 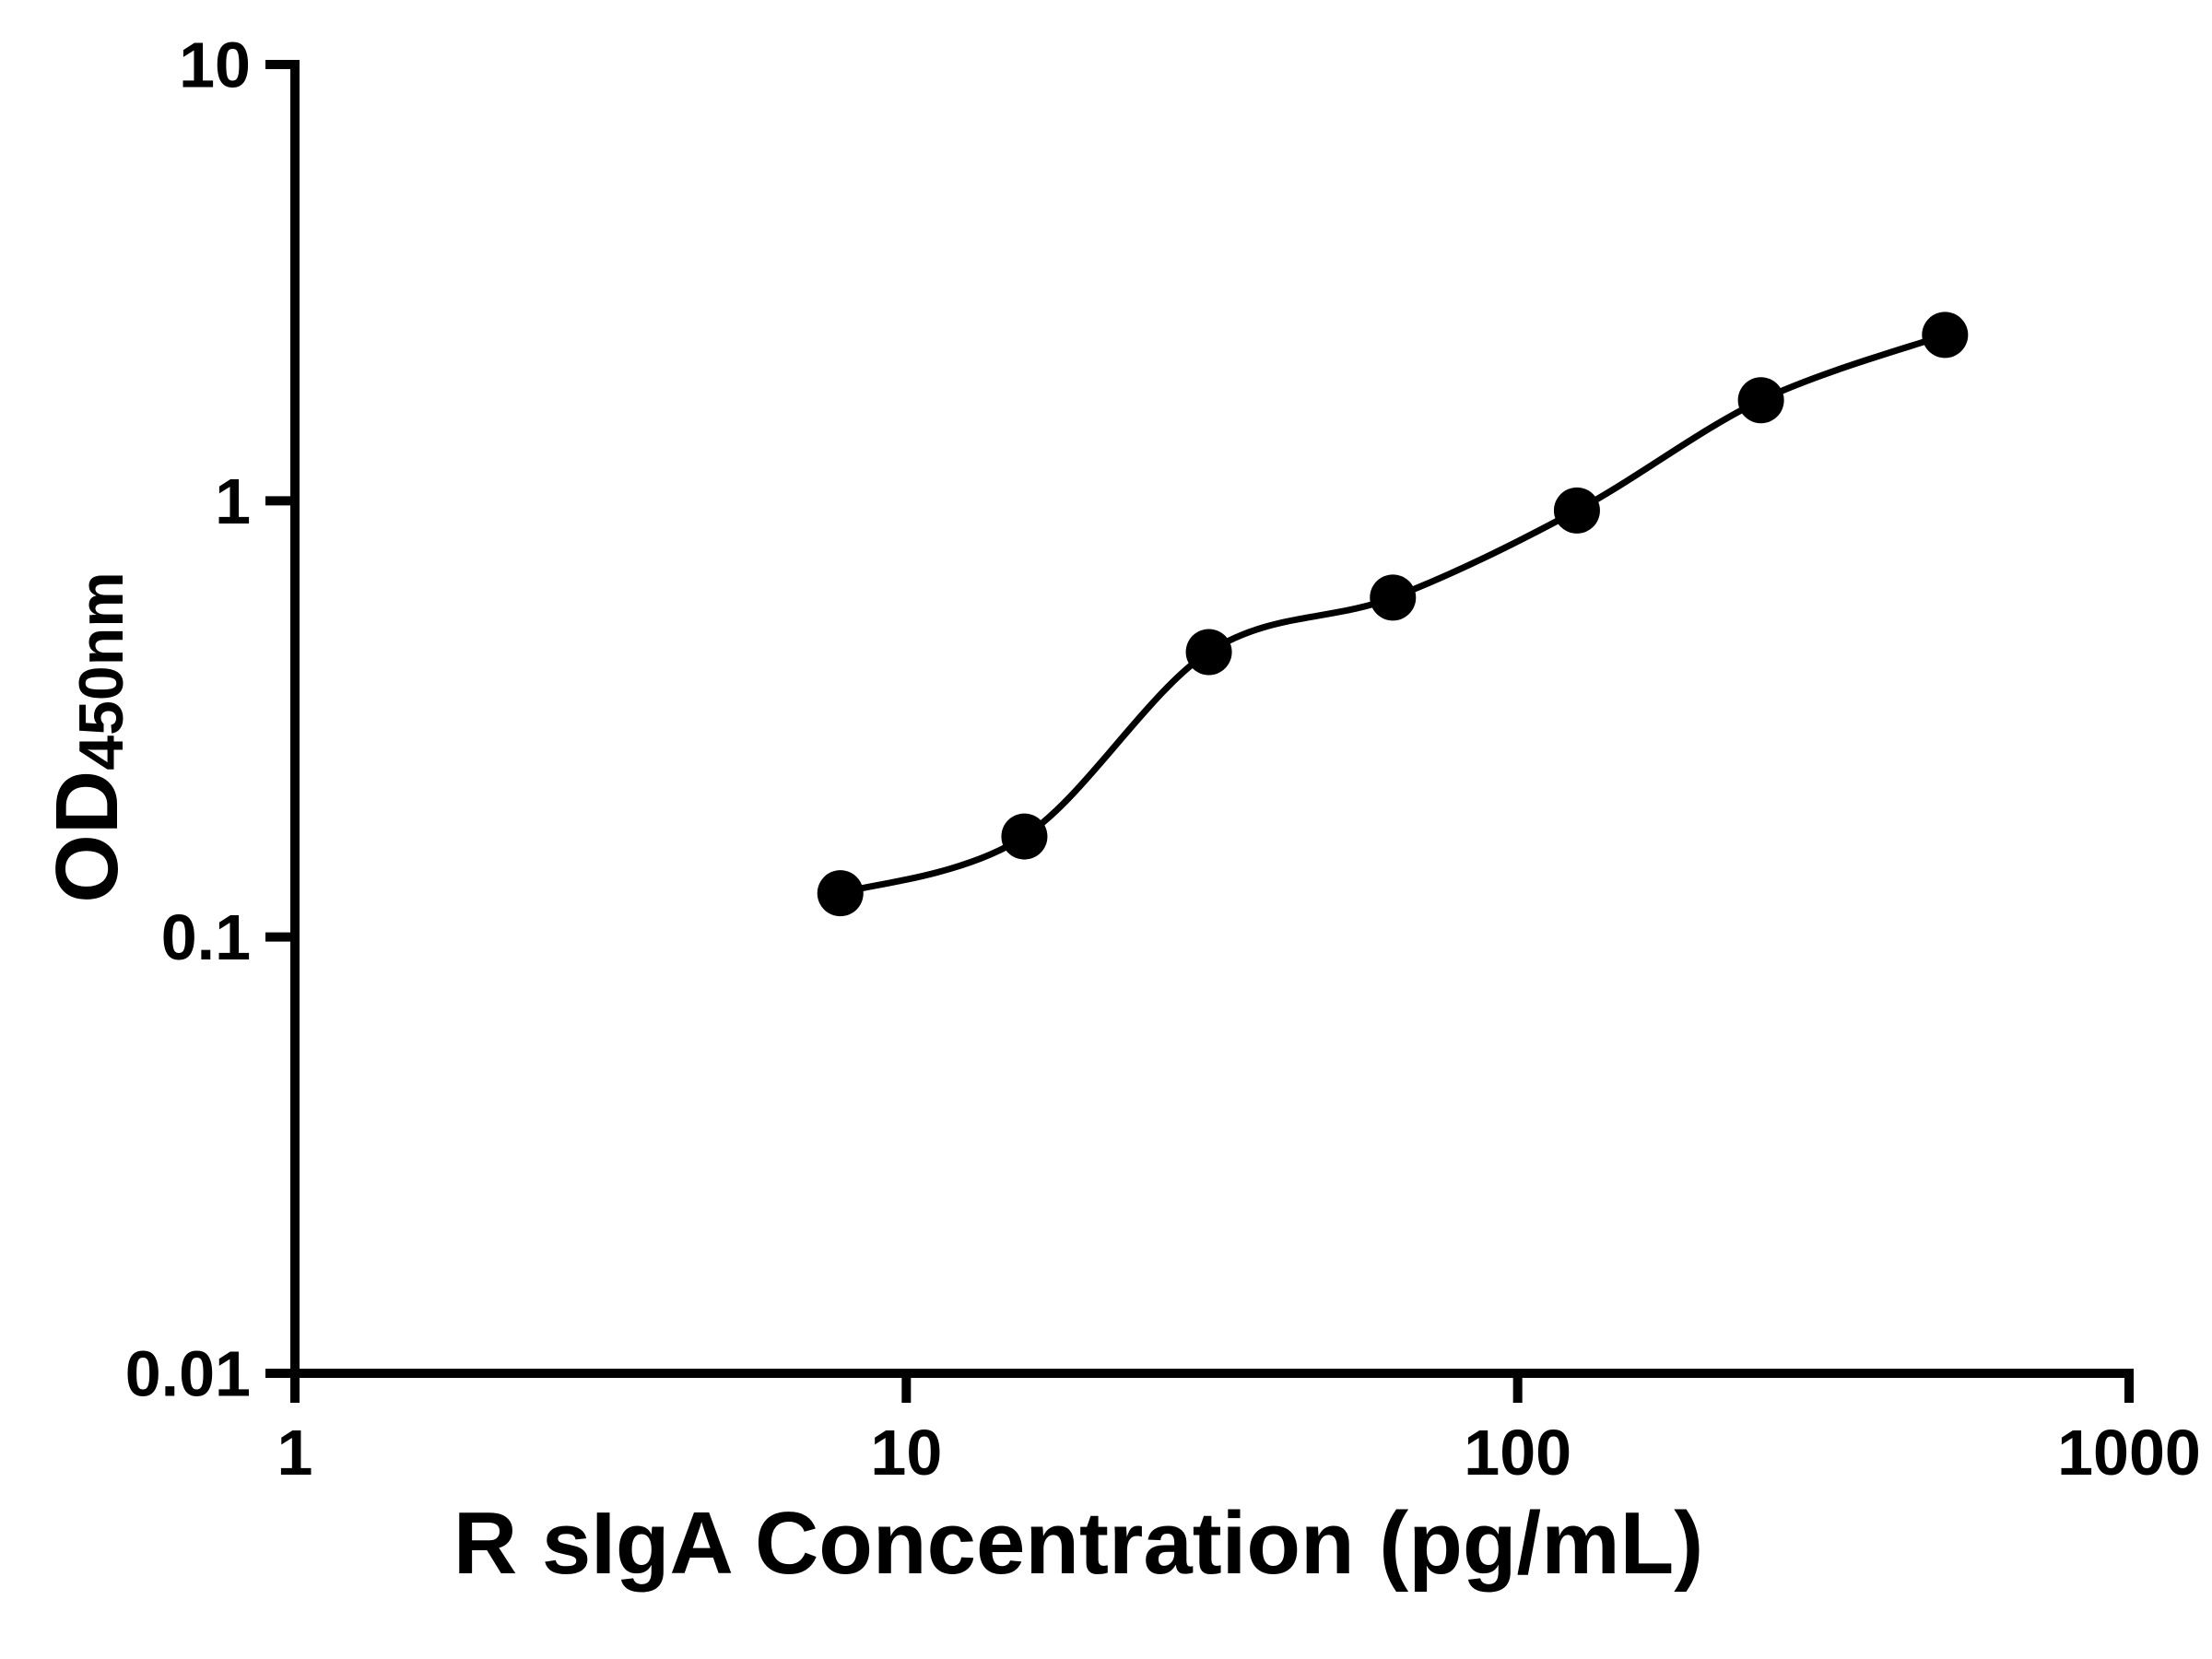 I want to click on y-axis-title-main: OD, so click(x=87, y=836).